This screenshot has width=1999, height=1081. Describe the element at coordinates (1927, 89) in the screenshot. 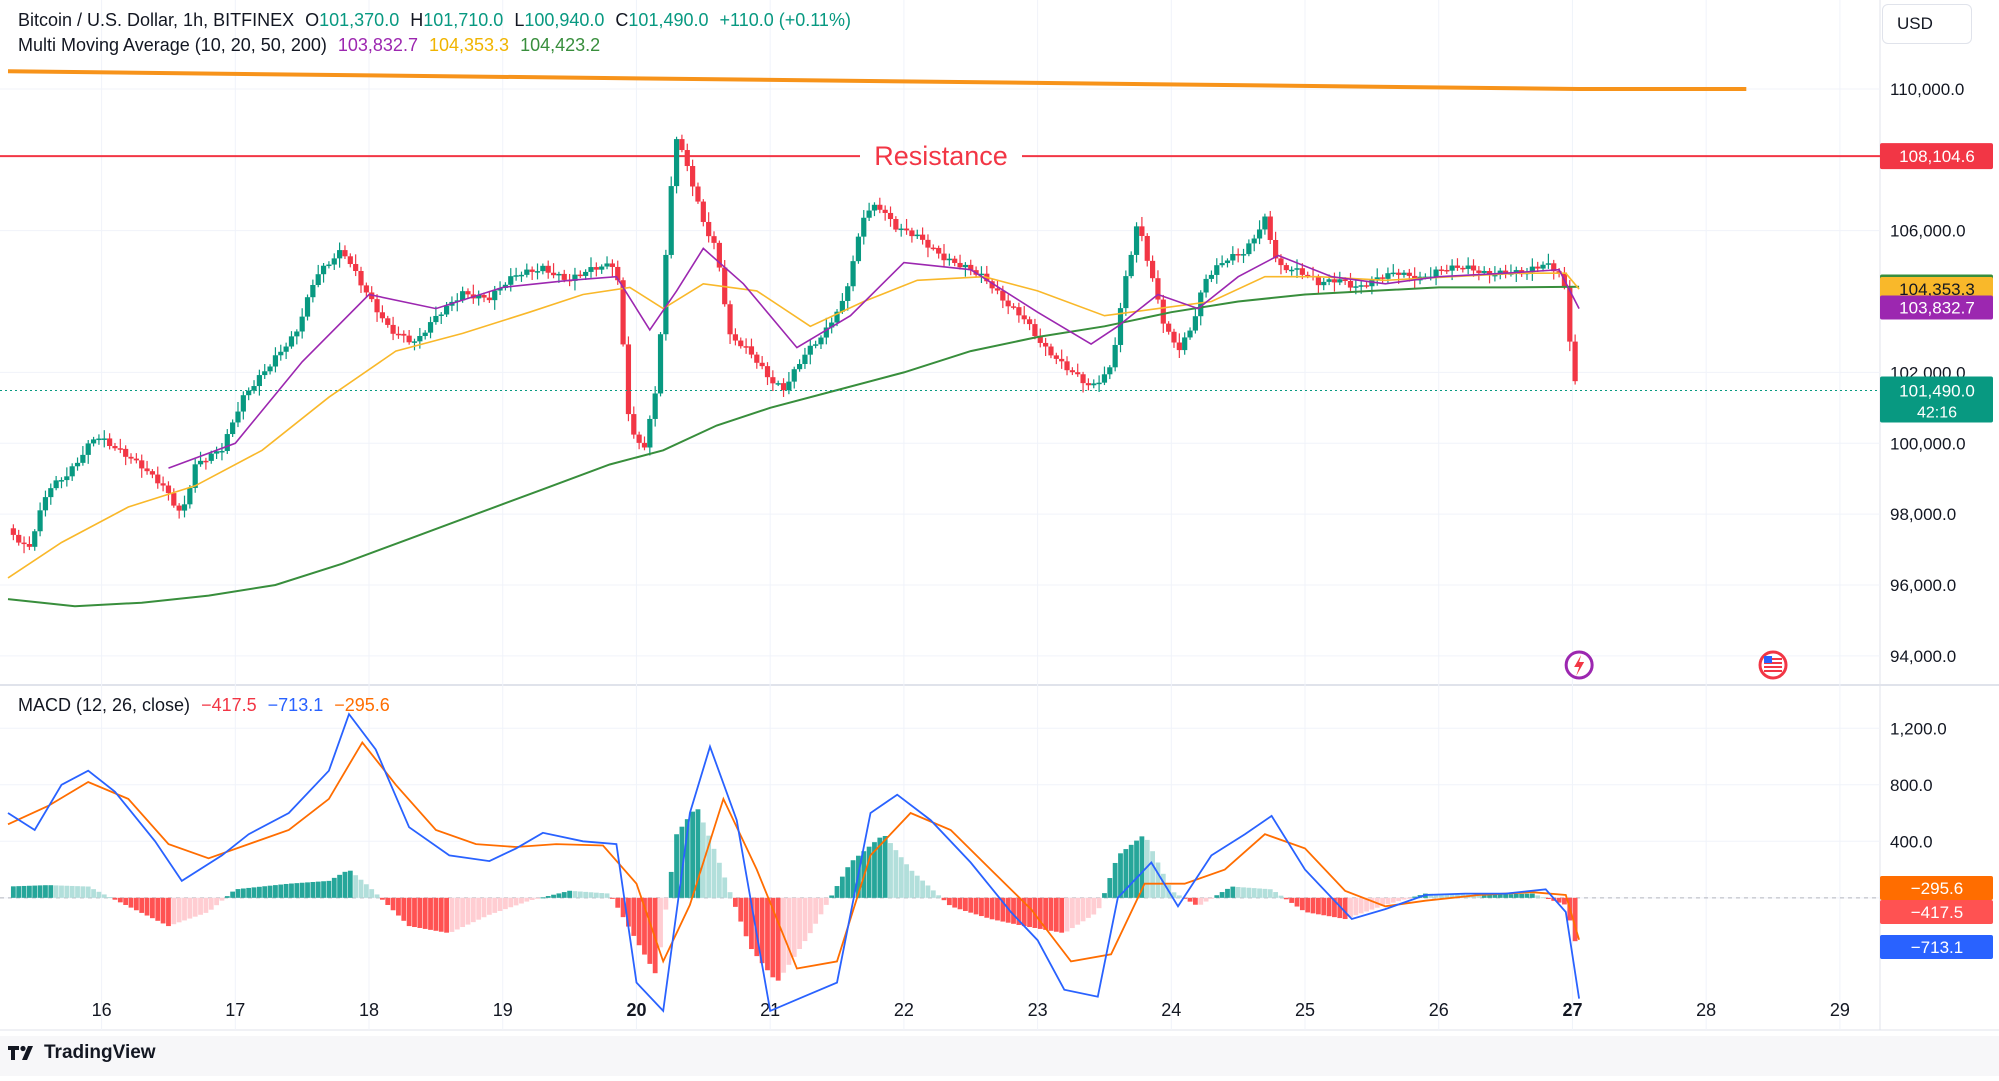

I see `y-tick-label: 110,000.0` at that location.